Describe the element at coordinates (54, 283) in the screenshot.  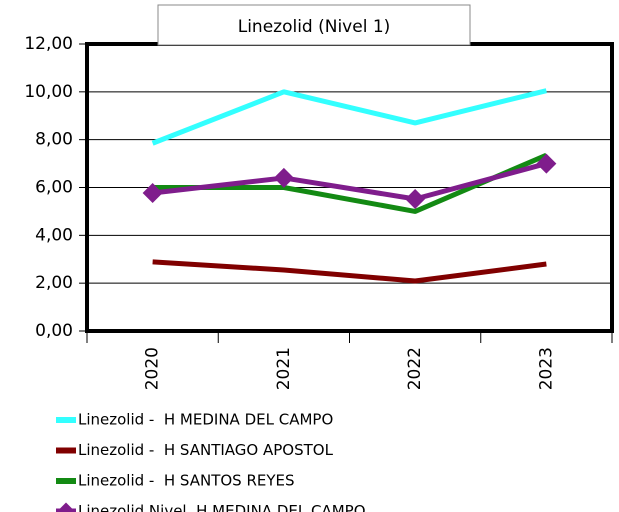
I see `y-tick-label: 2,00` at that location.